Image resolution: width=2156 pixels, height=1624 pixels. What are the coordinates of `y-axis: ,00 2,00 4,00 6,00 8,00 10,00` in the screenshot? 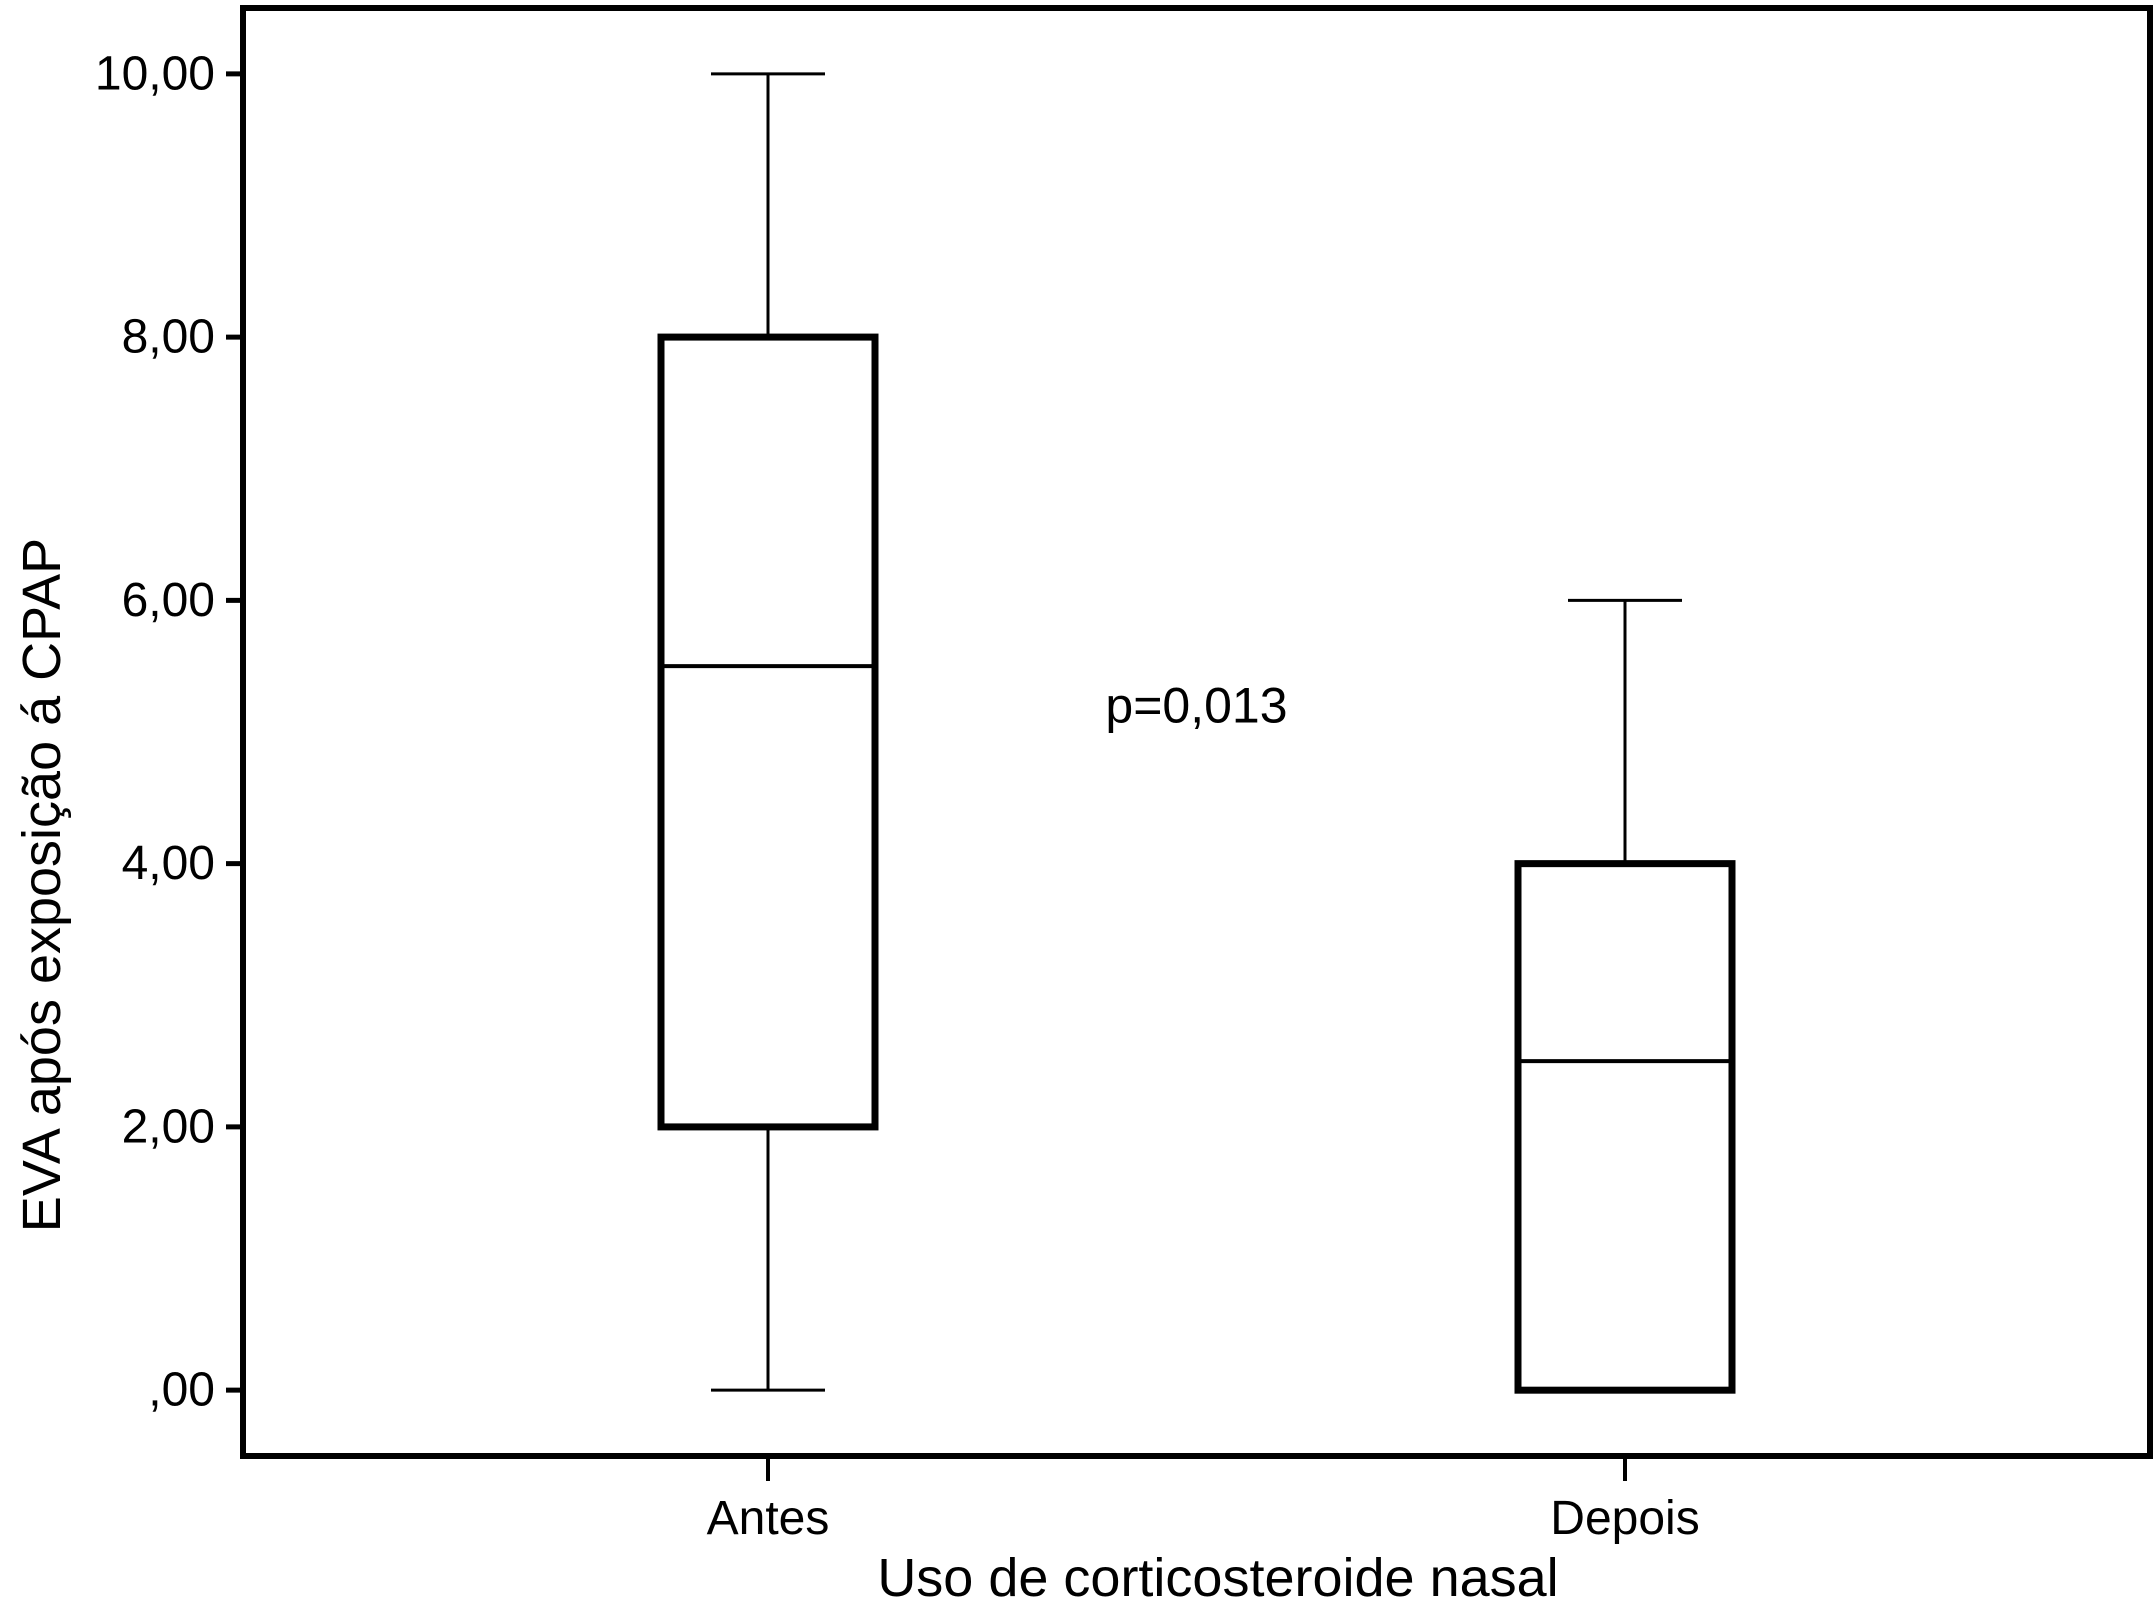 It's located at (169, 732).